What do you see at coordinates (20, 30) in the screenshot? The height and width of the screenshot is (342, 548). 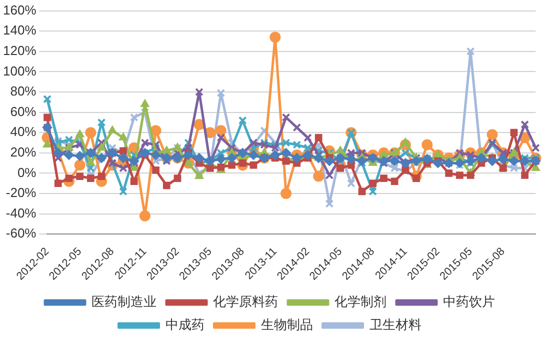 I see `y-tick-label: 140%` at bounding box center [20, 30].